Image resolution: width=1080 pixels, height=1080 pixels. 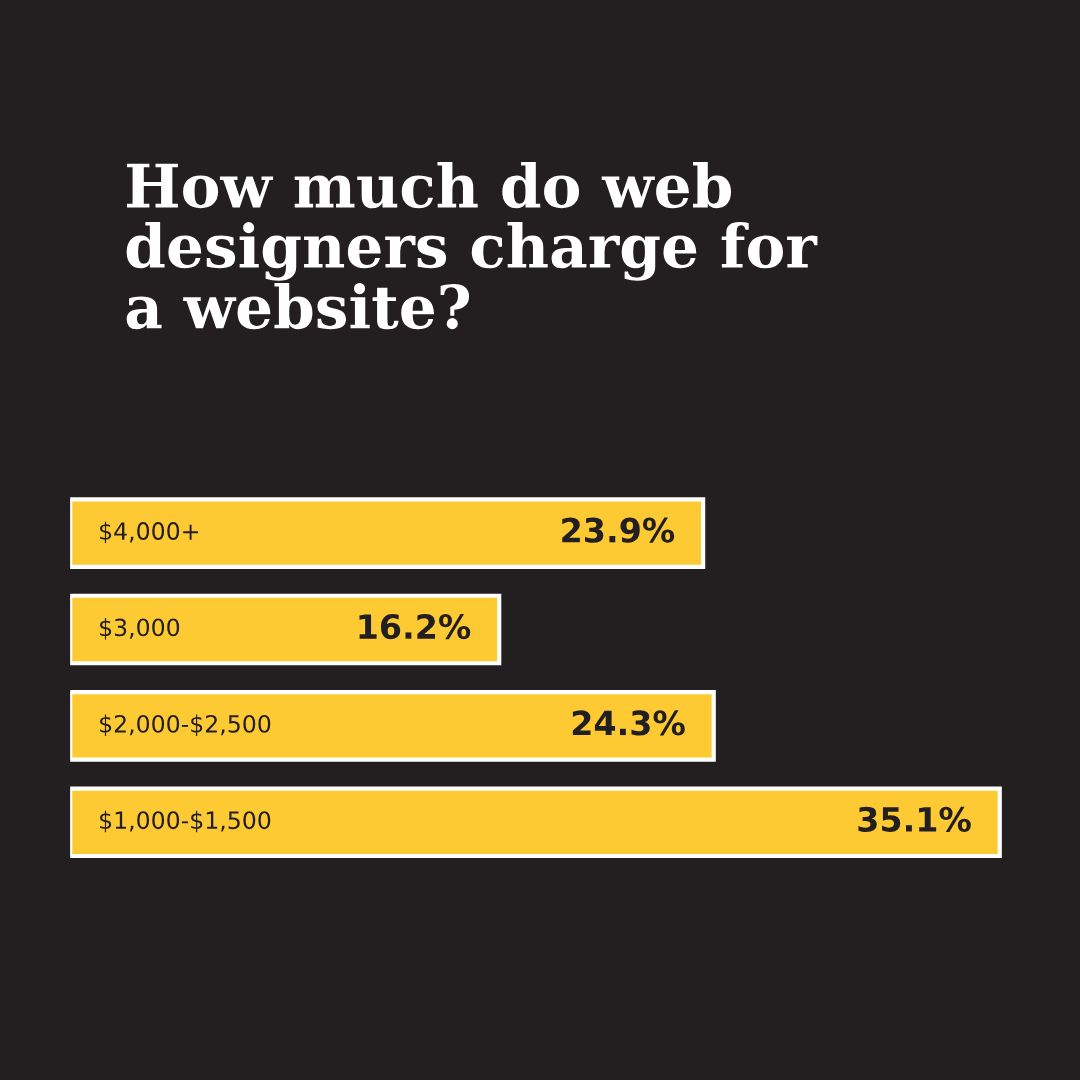 I want to click on data-label: 16.2%, so click(x=415, y=626).